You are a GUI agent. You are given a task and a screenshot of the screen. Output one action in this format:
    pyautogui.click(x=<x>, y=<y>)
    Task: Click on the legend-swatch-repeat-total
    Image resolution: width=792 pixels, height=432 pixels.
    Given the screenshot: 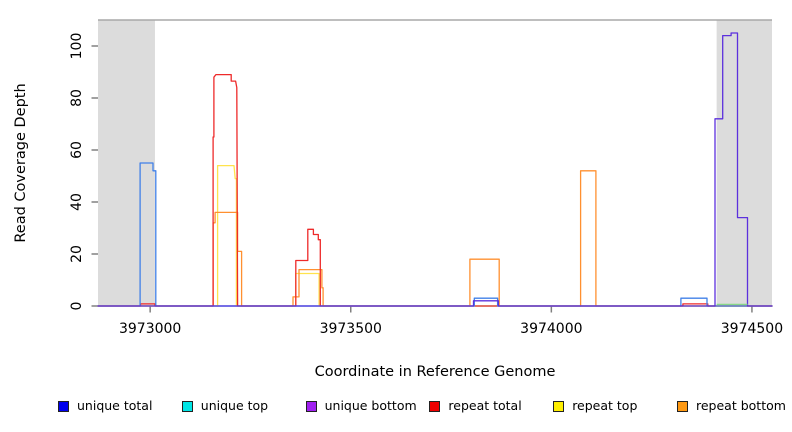 What is the action you would take?
    pyautogui.click(x=435, y=406)
    